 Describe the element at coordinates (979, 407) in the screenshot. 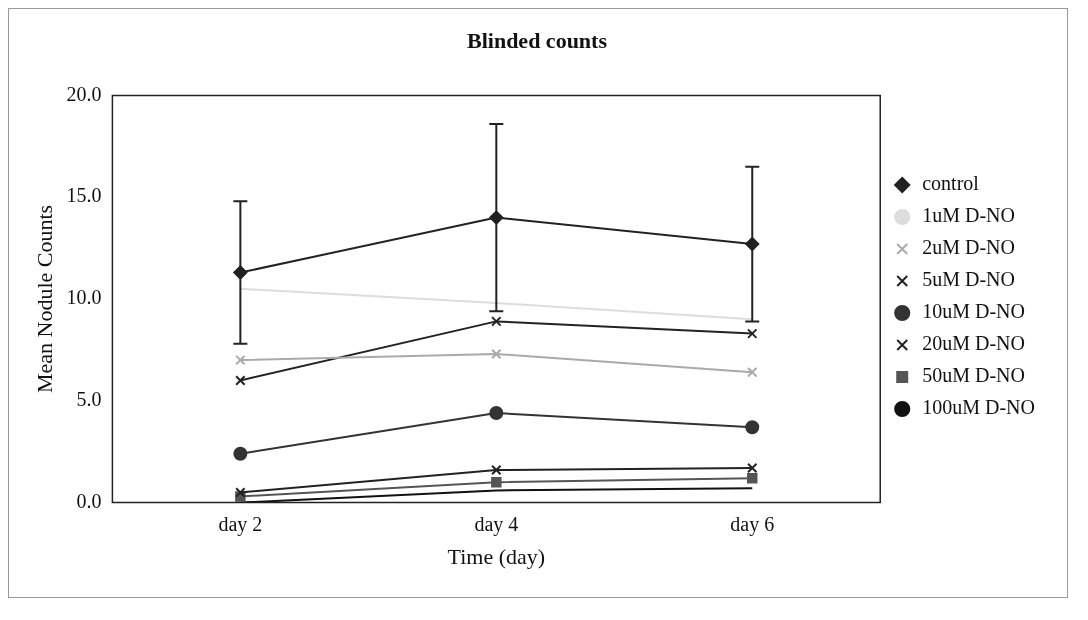

I see `legend-label: 100uM D-NO` at that location.